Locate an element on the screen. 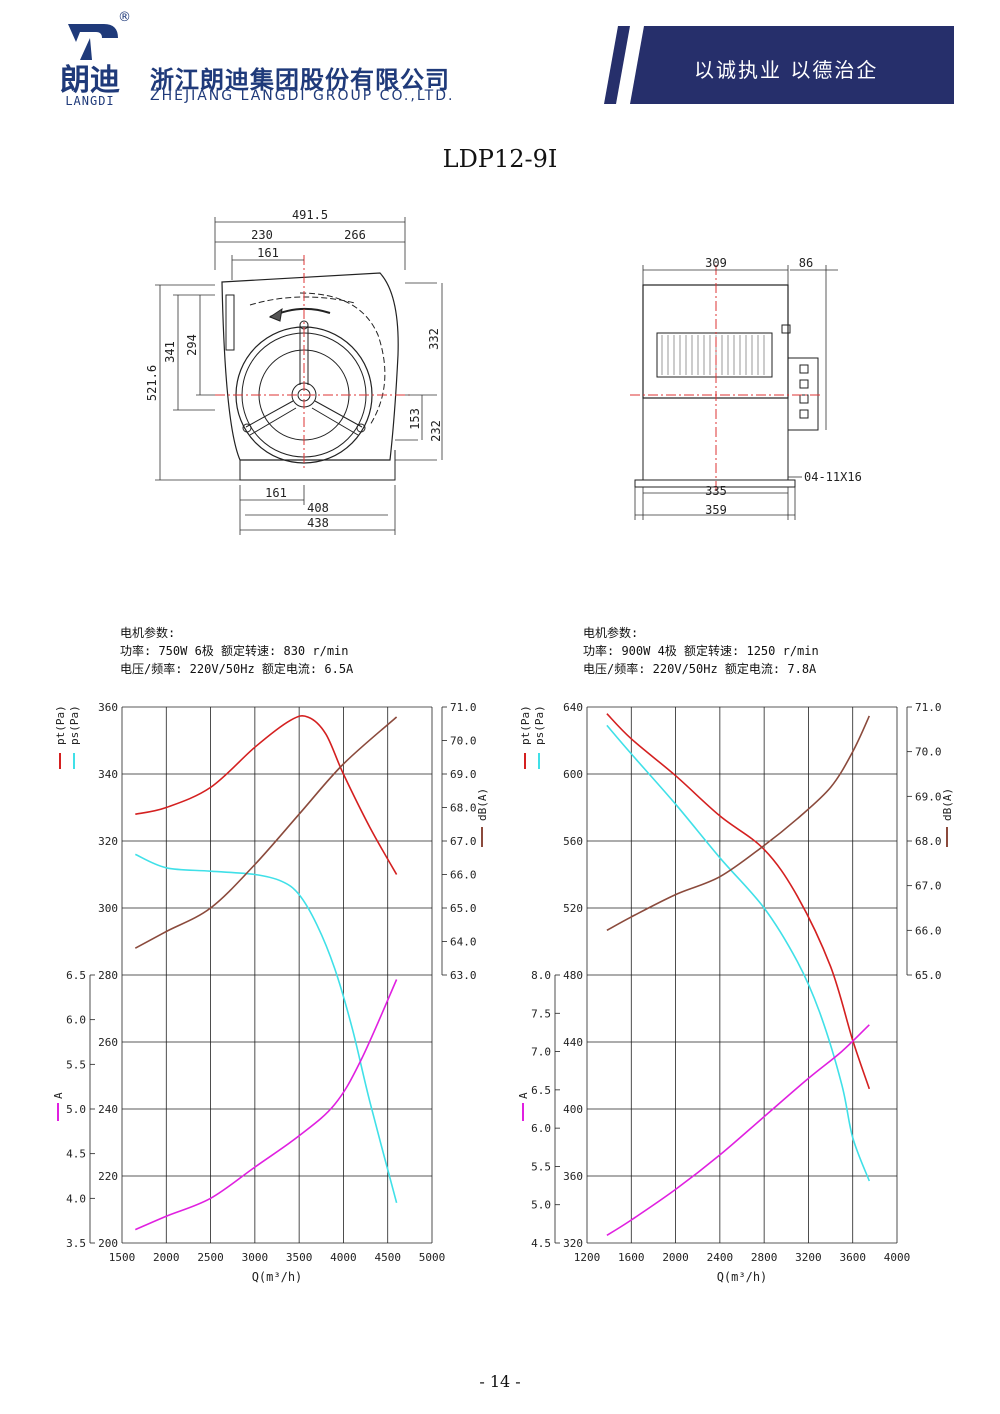  x-tick-label: 3000 is located at coordinates (255, 1257).